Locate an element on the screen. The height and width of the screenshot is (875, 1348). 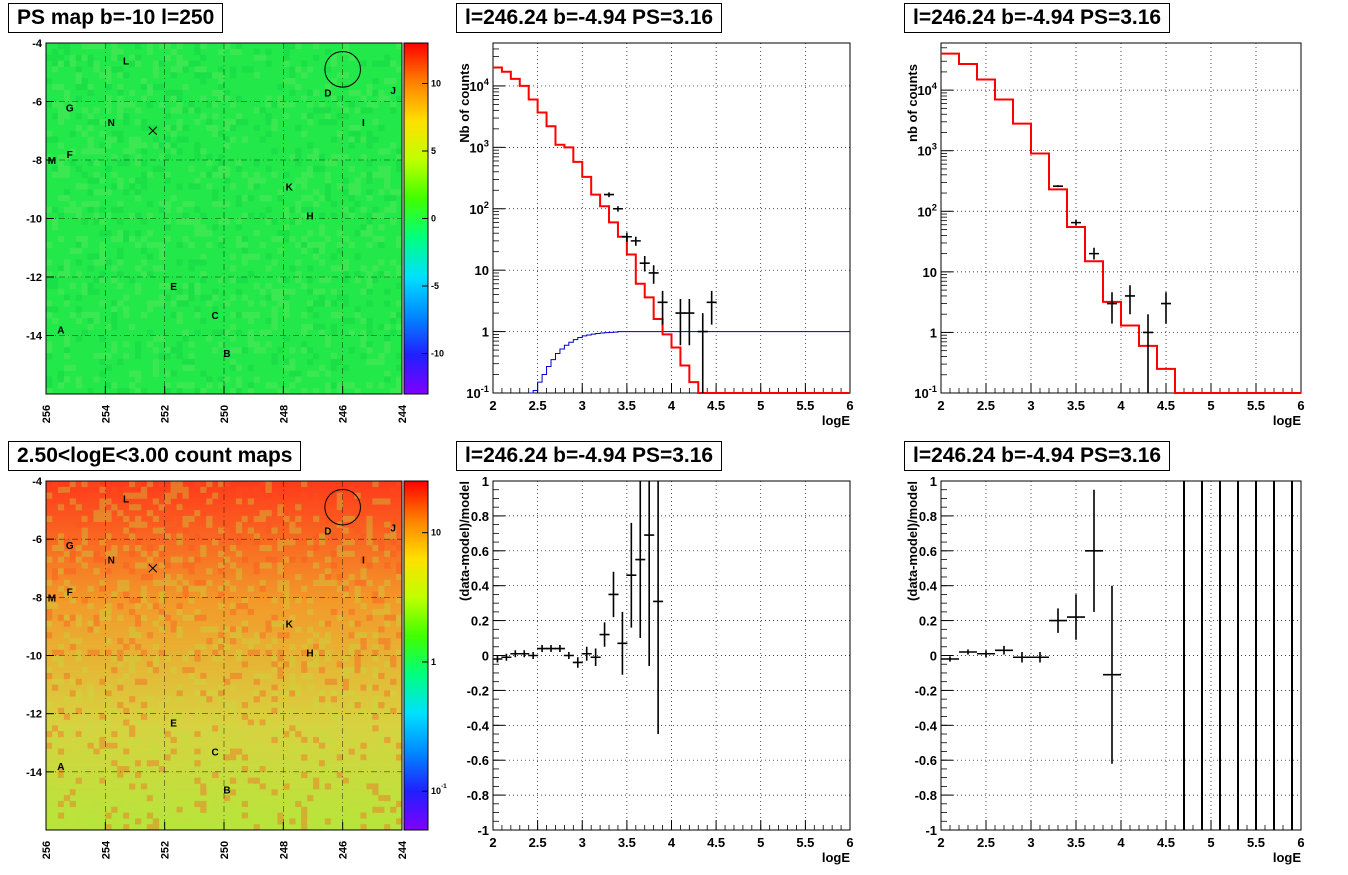
count-map-title: 2.50<logE<3.00 count maps is located at coordinates (155, 456).